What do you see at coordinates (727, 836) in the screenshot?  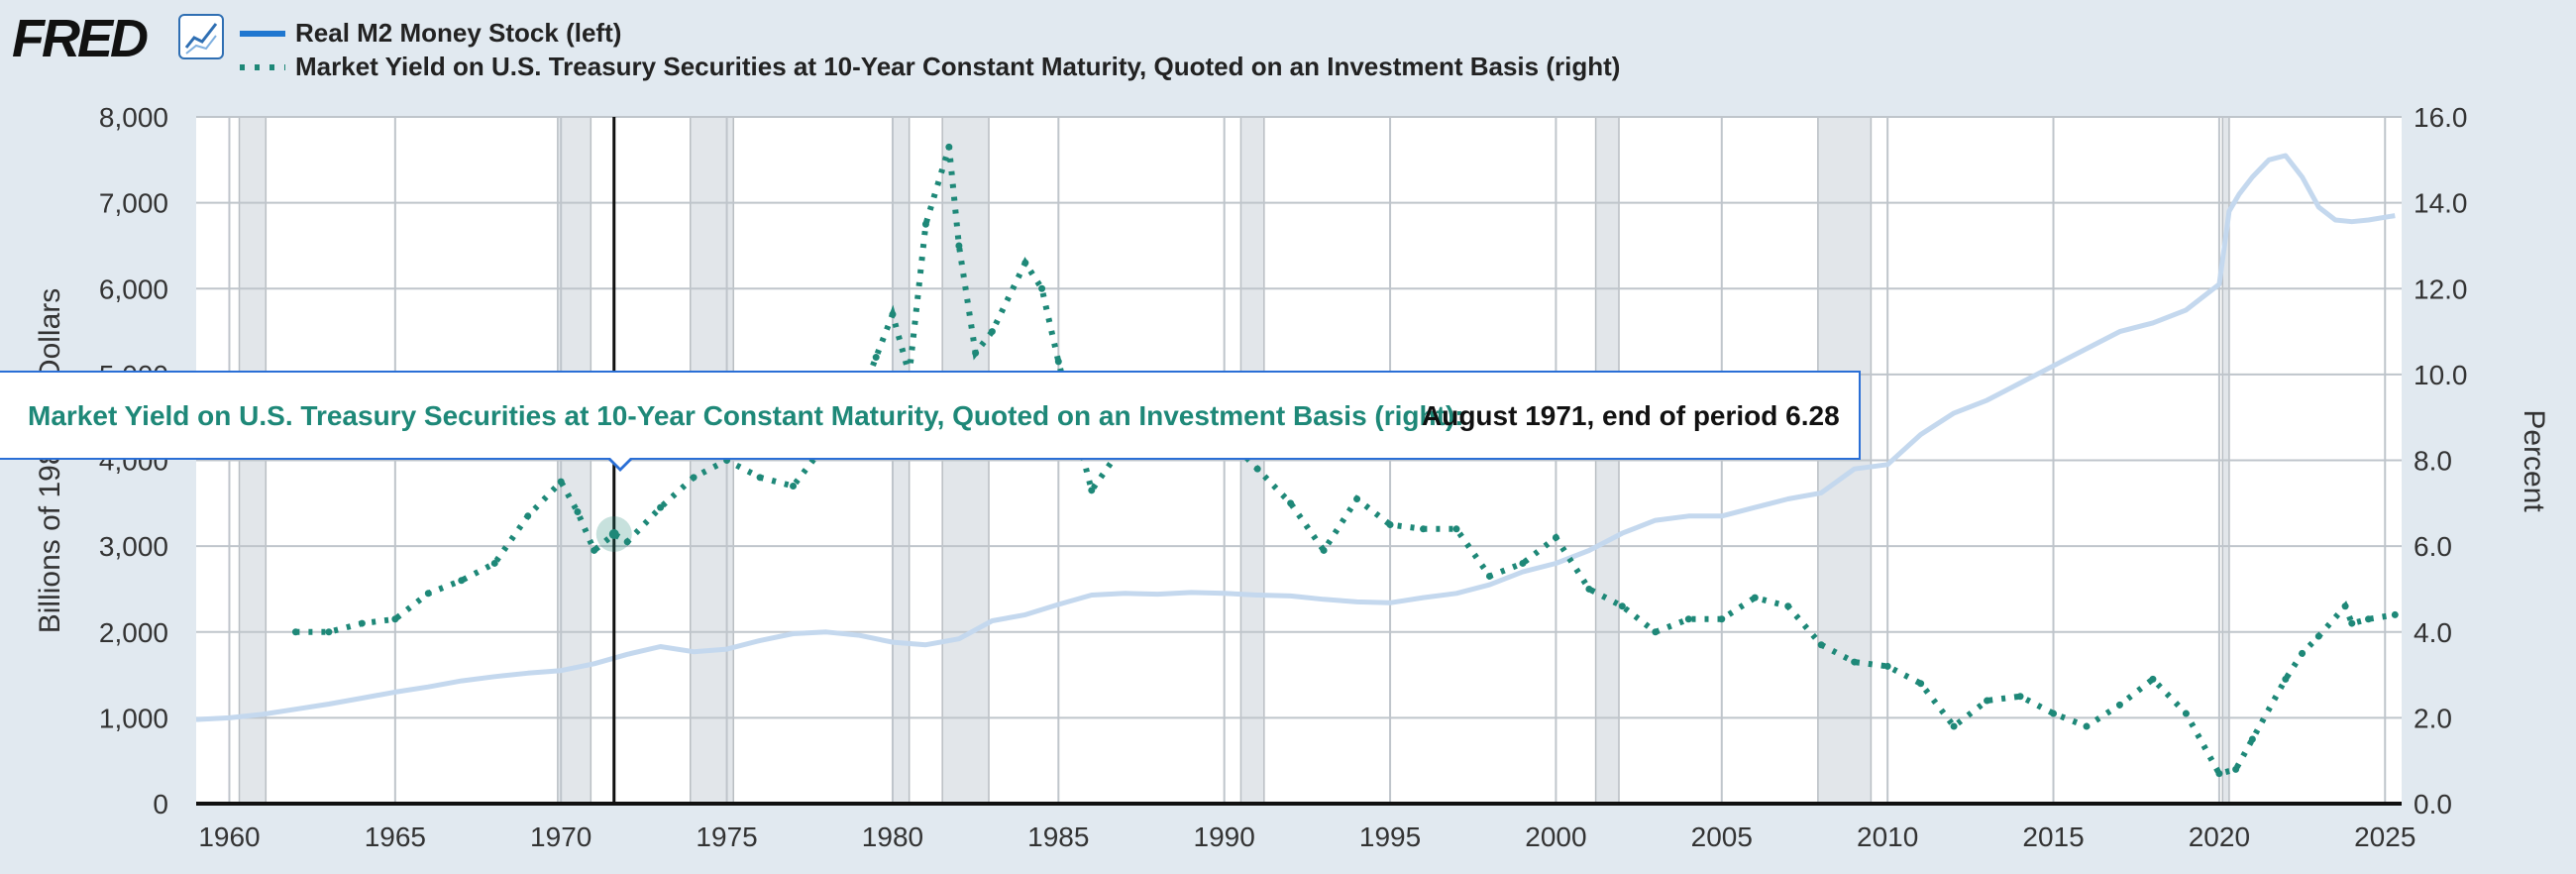 I see `x-tick-label: 1975` at bounding box center [727, 836].